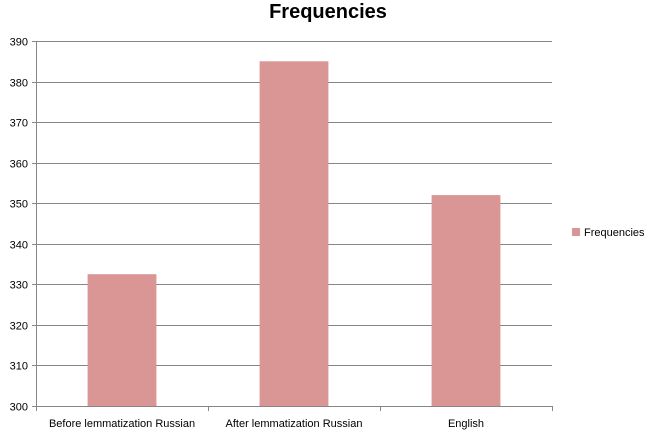  I want to click on y-tick-label: 380, so click(19, 84).